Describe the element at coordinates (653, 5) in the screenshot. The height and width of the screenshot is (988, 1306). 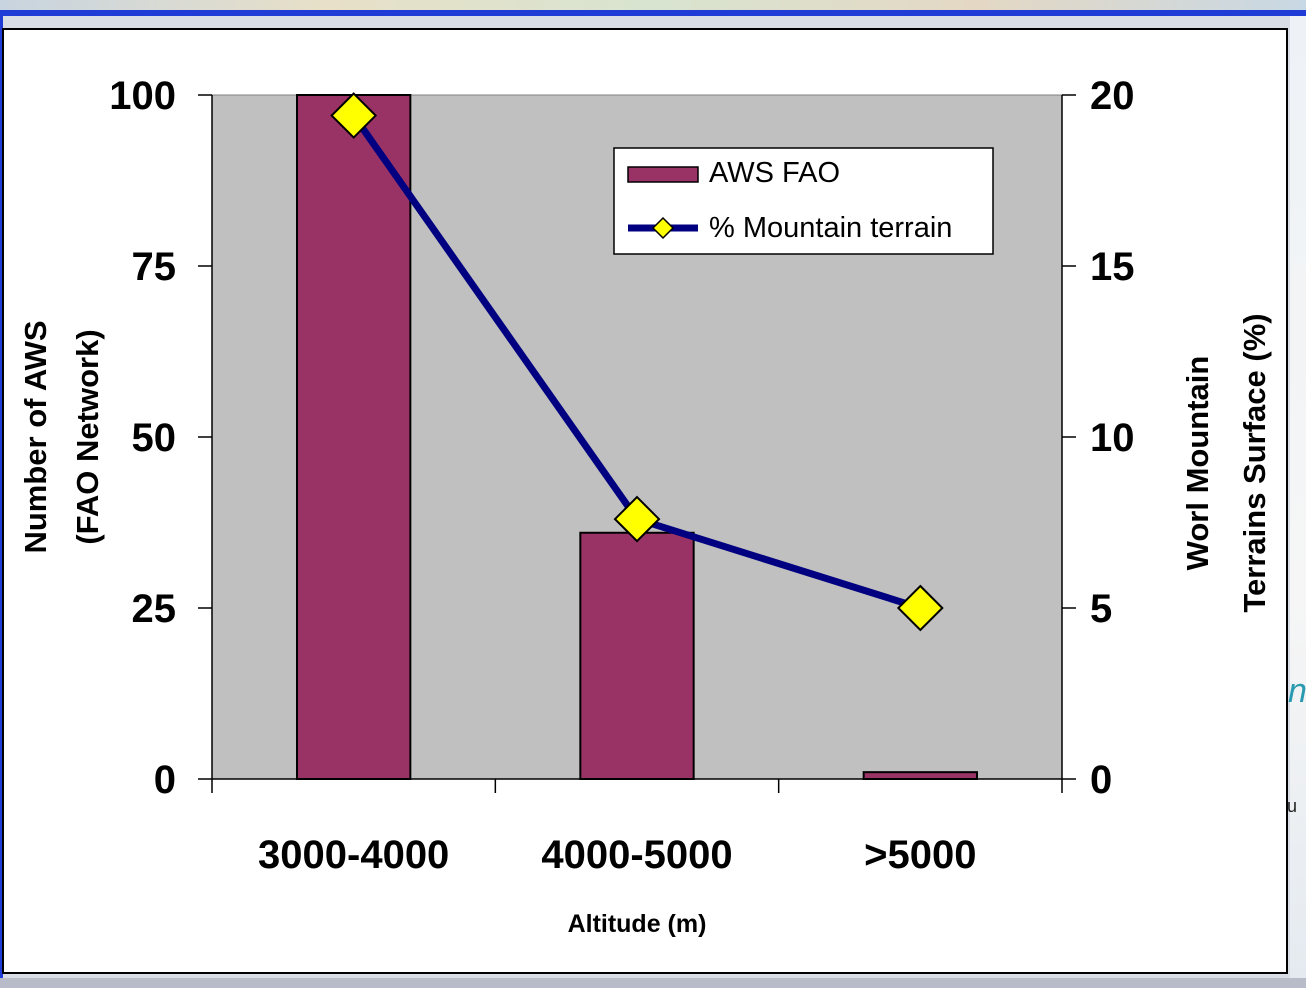
I see `background-map-strip` at that location.